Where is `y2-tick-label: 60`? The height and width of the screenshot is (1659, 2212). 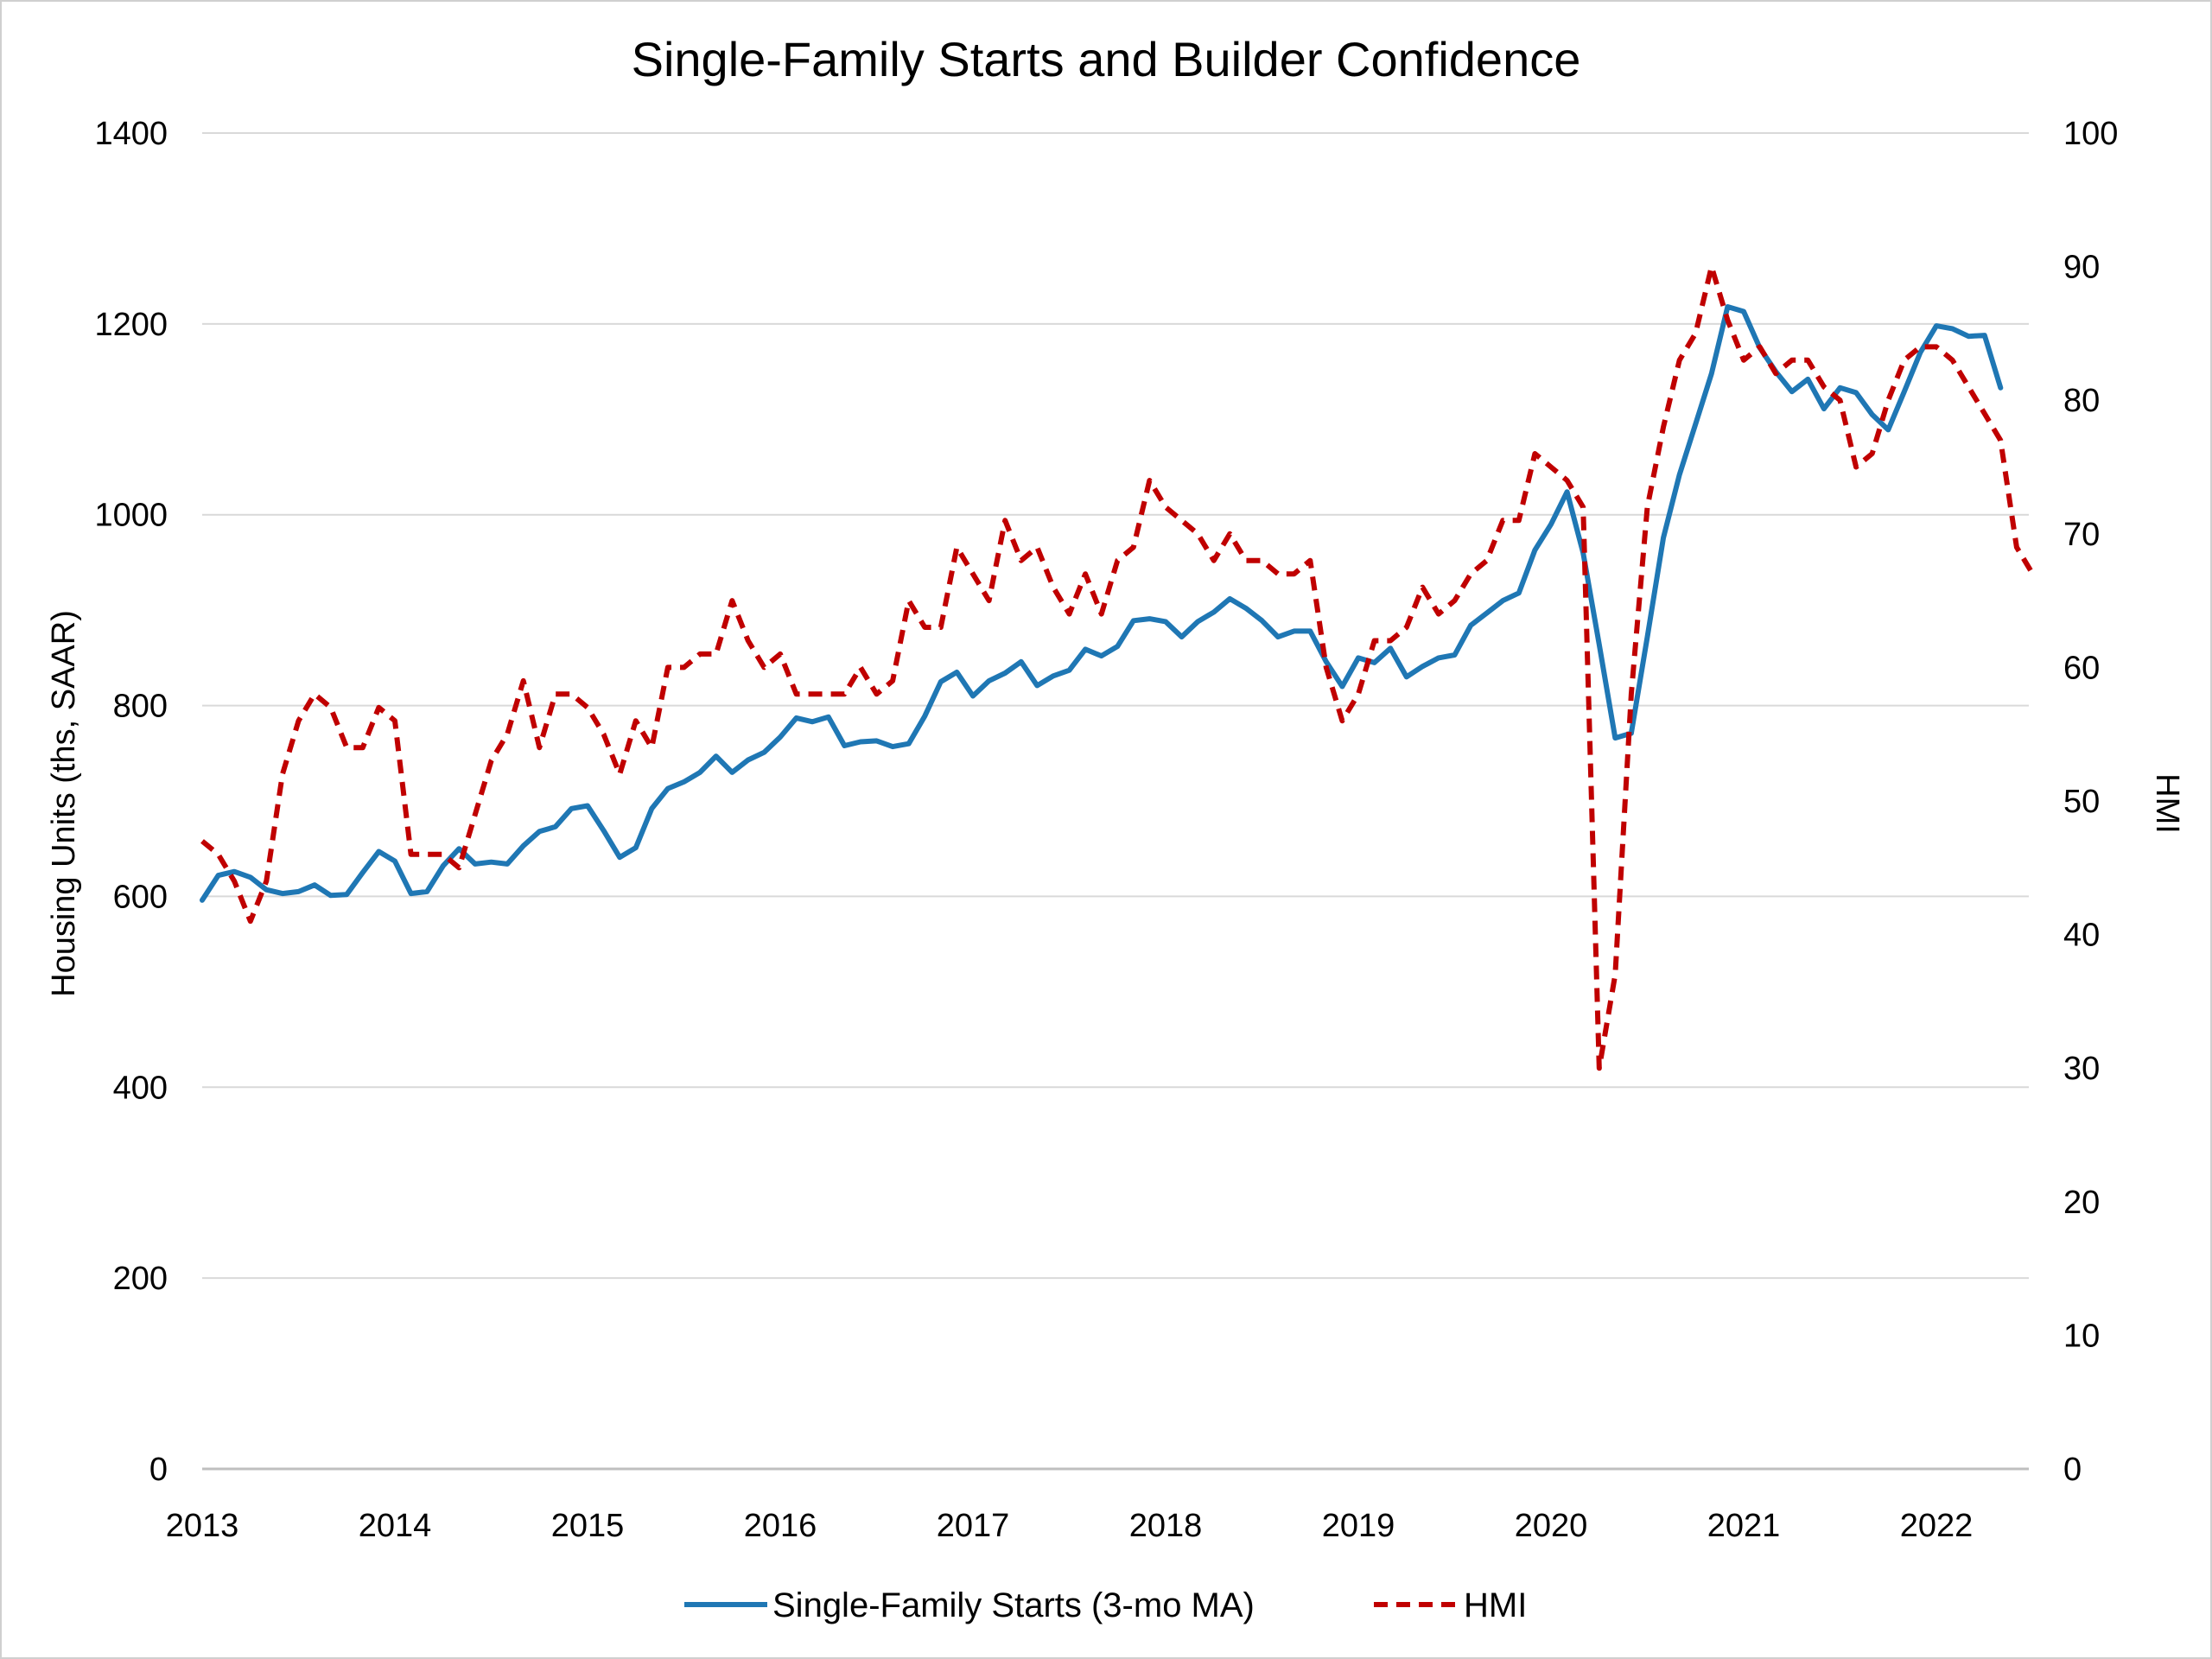 y2-tick-label: 60 is located at coordinates (2081, 668).